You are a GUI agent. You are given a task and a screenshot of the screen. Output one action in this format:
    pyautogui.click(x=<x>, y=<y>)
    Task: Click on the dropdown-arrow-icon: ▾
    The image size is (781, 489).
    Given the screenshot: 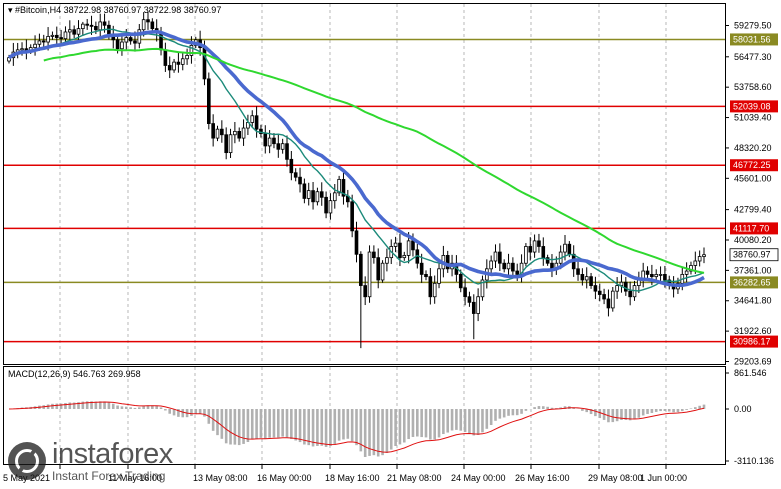 What is the action you would take?
    pyautogui.click(x=10, y=10)
    